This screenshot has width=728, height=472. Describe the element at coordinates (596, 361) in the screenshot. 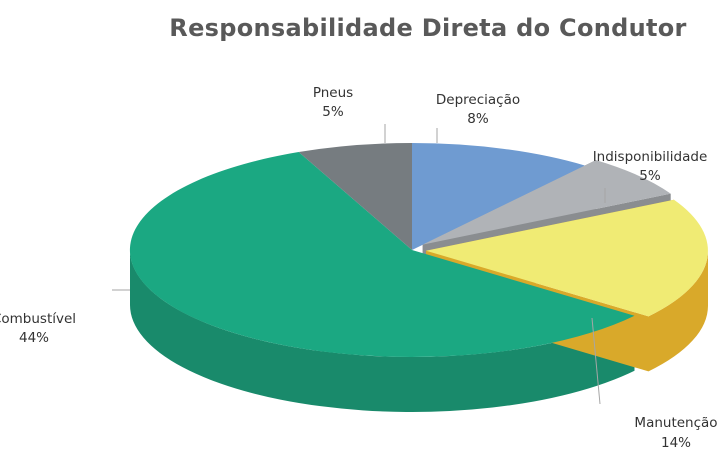

I see `leader-line` at that location.